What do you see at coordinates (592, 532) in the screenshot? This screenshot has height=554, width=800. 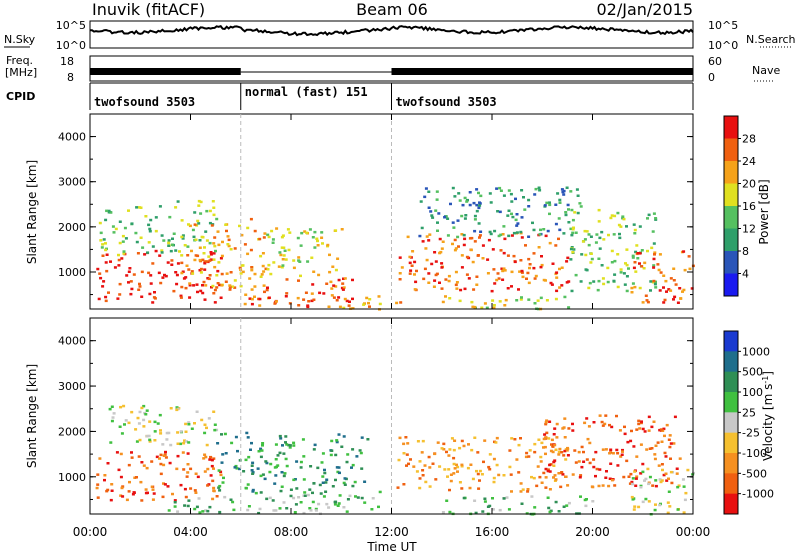 I see `x-tick-label: 20:00` at bounding box center [592, 532].